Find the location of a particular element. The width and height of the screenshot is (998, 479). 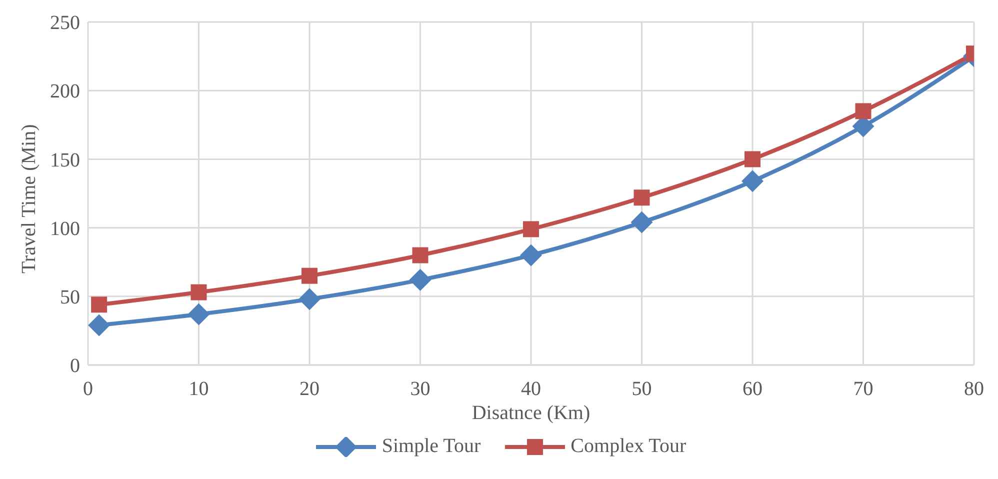

x-axis-title: Disatnce (Km) is located at coordinates (531, 413).